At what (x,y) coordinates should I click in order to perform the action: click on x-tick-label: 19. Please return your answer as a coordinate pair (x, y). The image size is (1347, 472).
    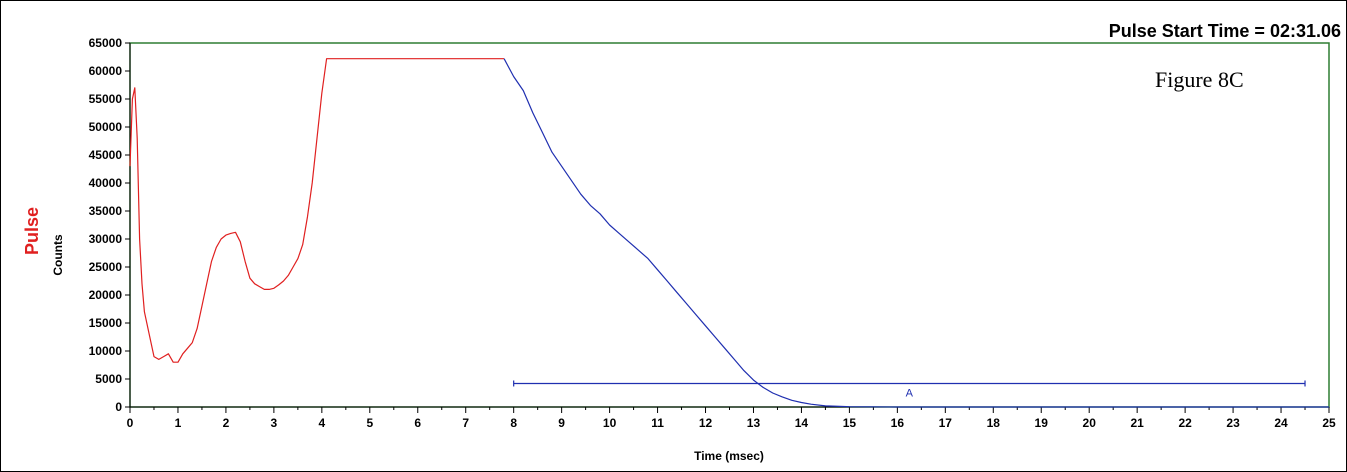
    Looking at the image, I should click on (1042, 423).